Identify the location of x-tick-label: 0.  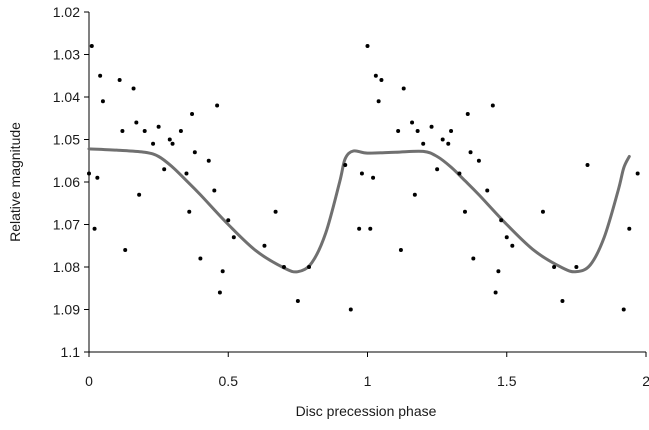
(89, 381).